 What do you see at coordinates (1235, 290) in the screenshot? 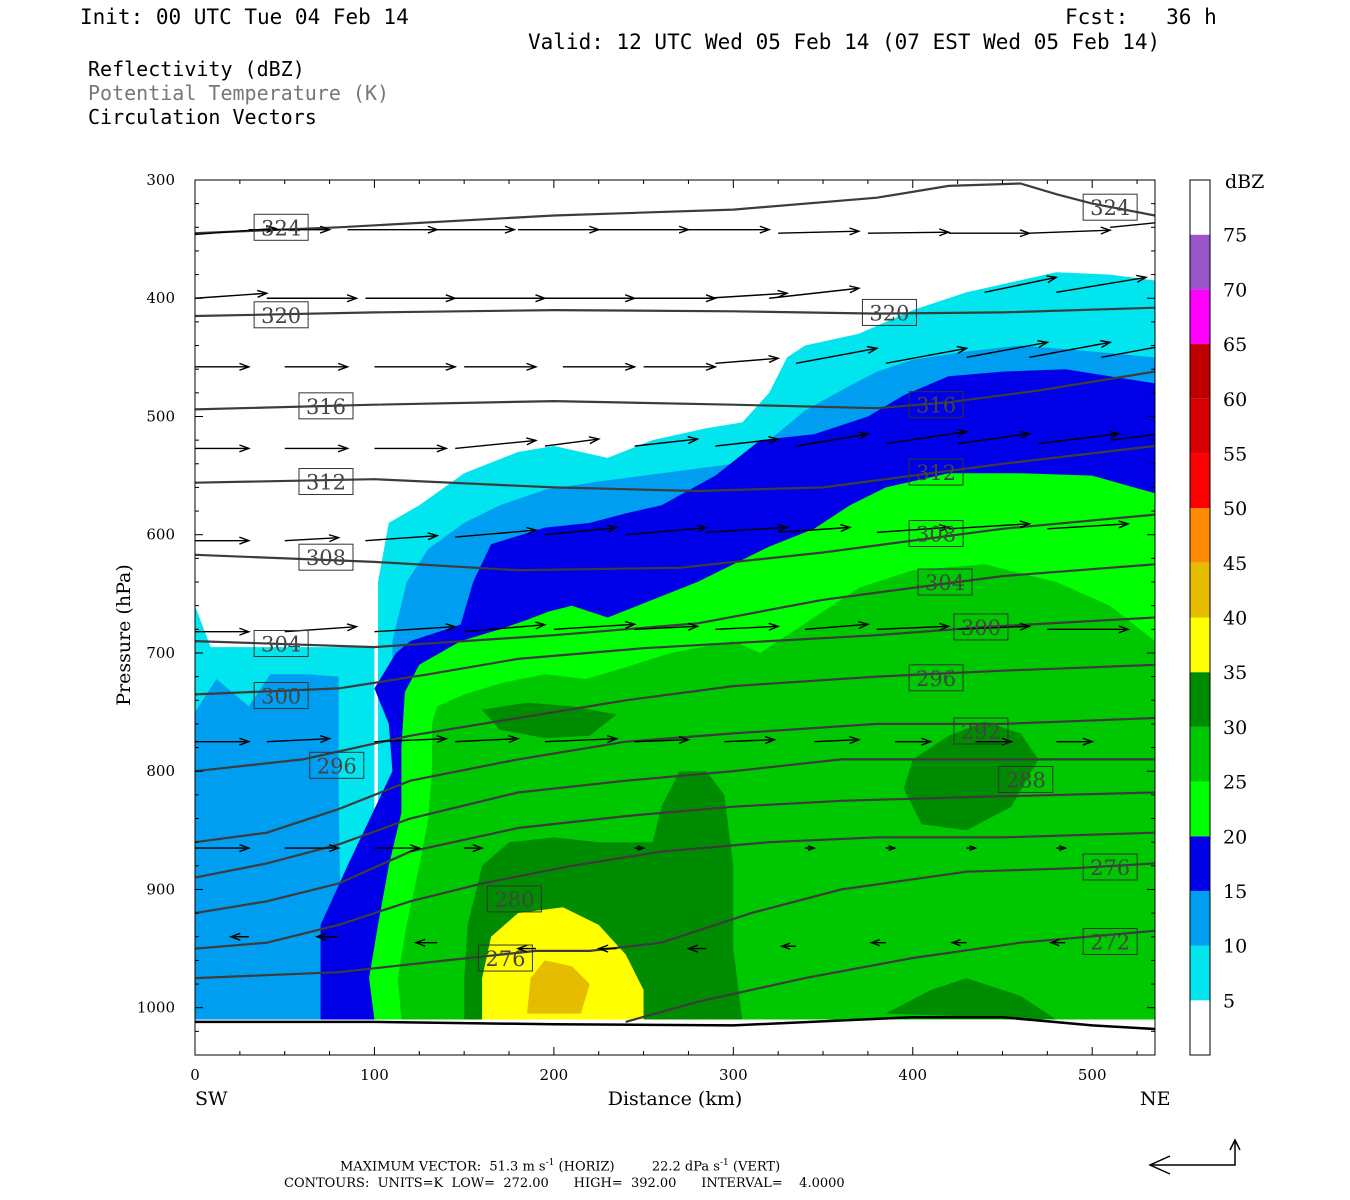
I see `colorbar-label-70: 70` at bounding box center [1235, 290].